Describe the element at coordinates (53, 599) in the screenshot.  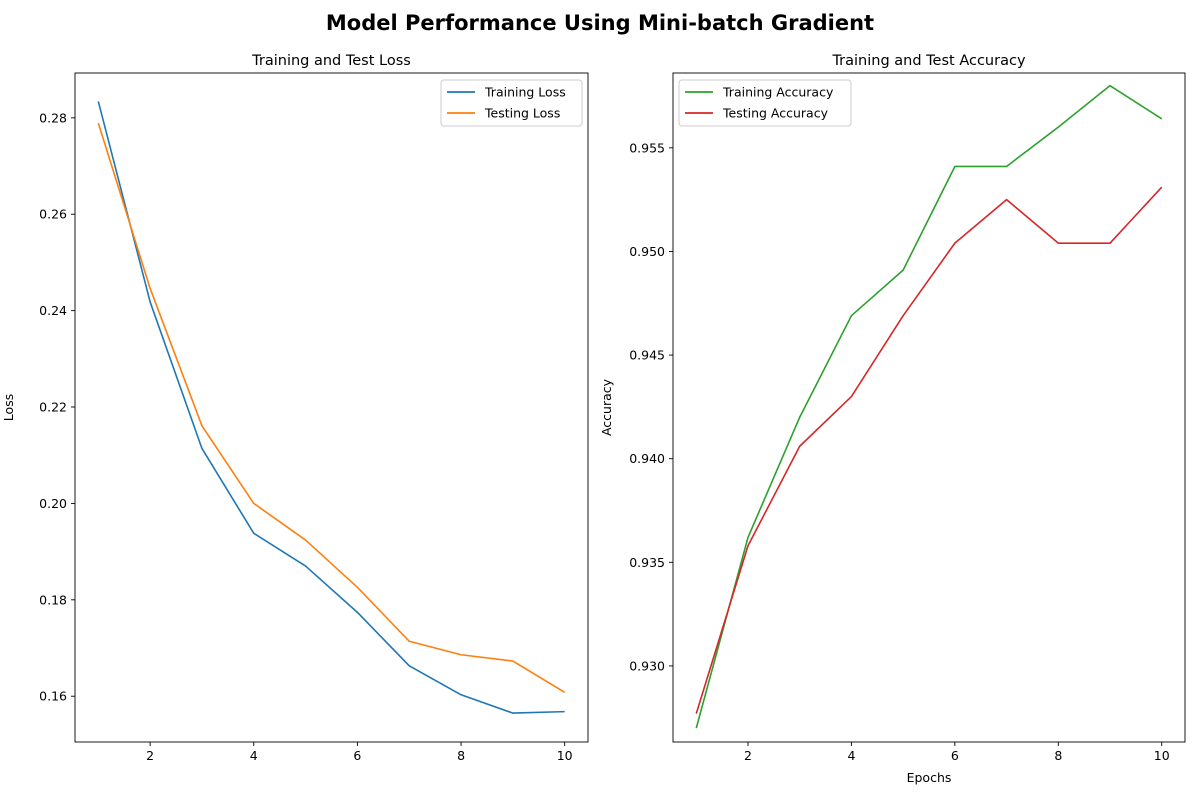
I see `y-tick-label: 0.18` at that location.